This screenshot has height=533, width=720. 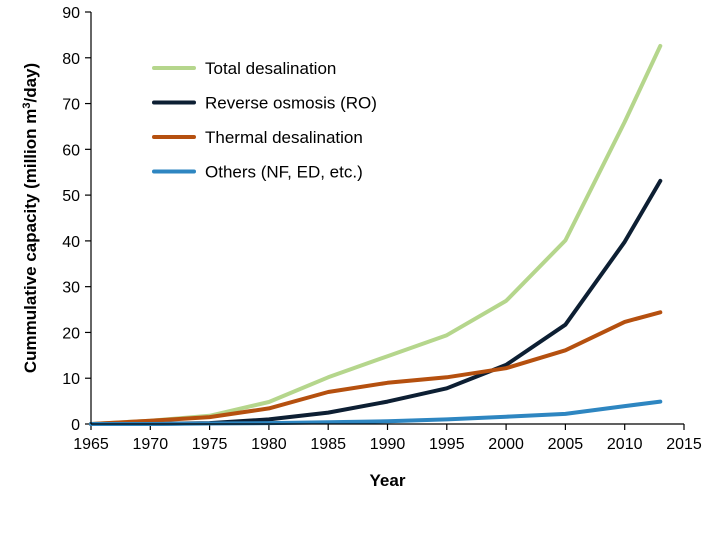 I want to click on x-tick-label: 2005, so click(x=566, y=444).